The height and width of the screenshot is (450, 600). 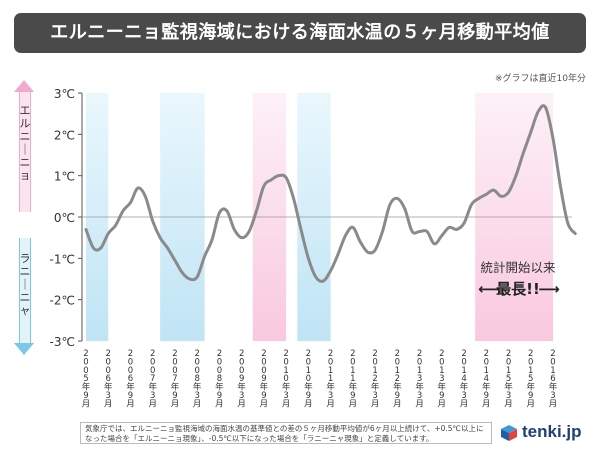 What do you see at coordinates (130, 379) in the screenshot?
I see `x-tick-label: 6` at bounding box center [130, 379].